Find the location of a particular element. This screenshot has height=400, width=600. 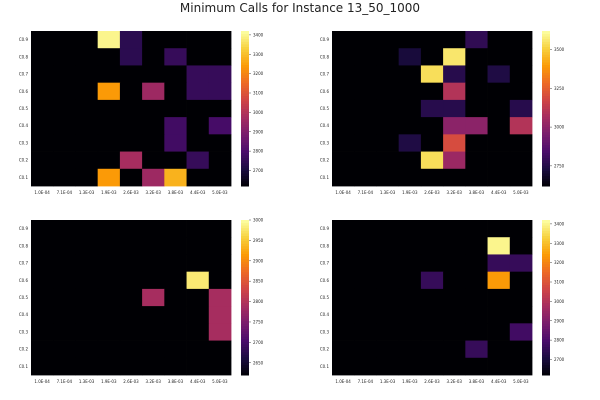

colorbar-tick-label: 2900 is located at coordinates (258, 260).